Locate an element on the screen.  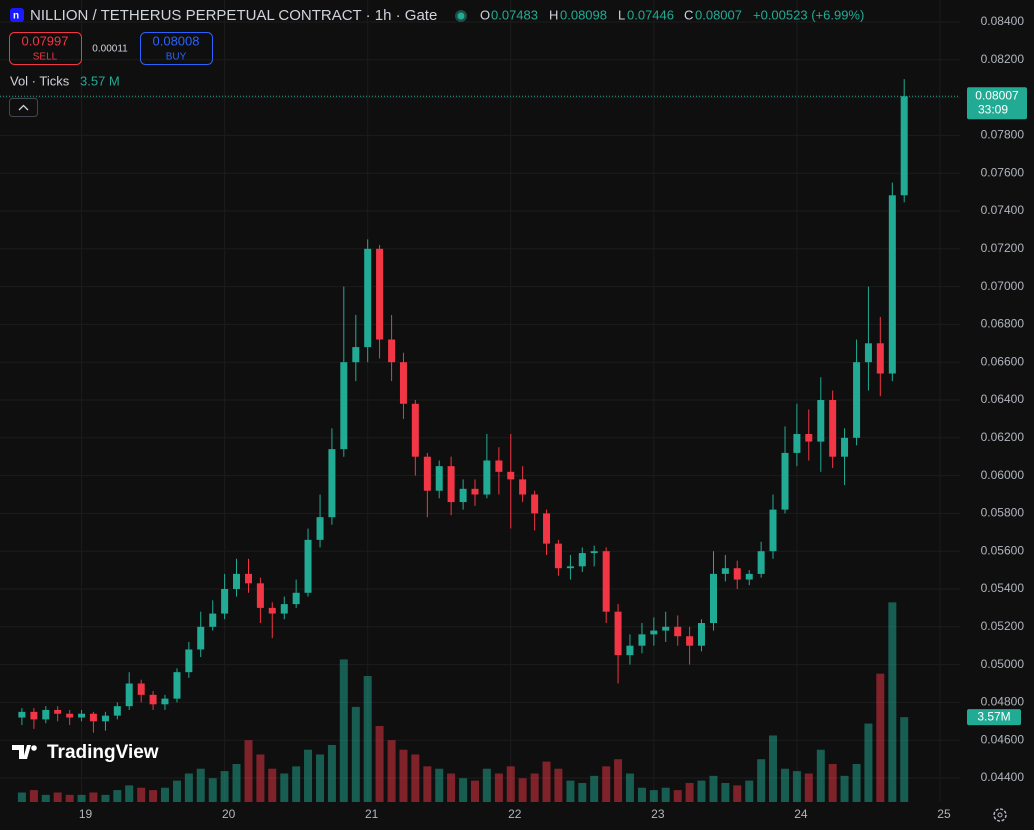
collapse-button is located at coordinates (23, 107).